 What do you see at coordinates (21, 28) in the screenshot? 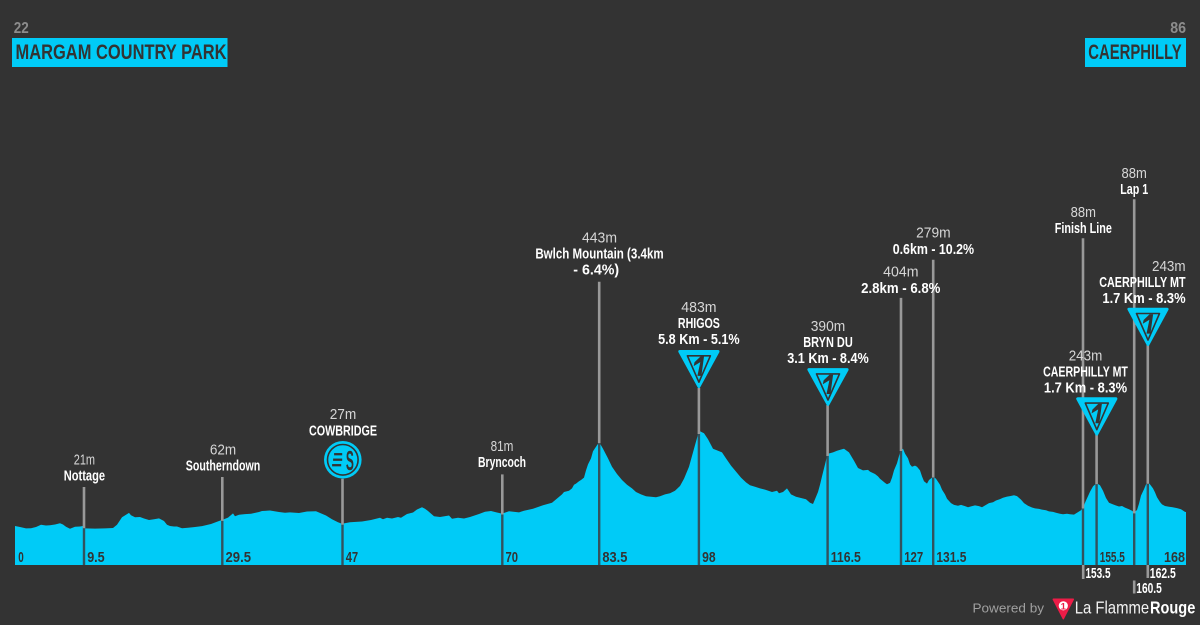
I see `svg-text: 22` at bounding box center [21, 28].